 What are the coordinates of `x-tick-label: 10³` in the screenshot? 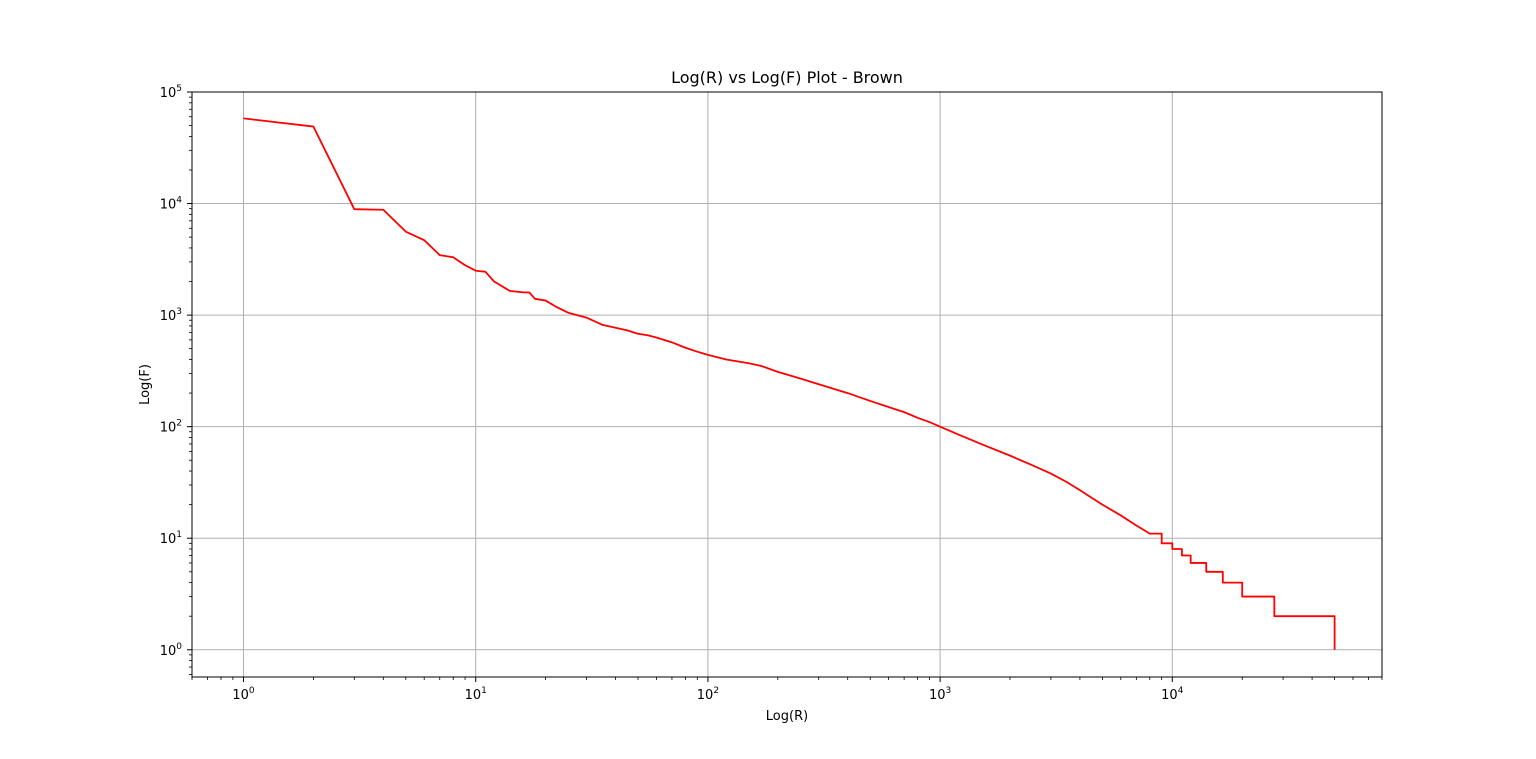 It's located at (940, 694).